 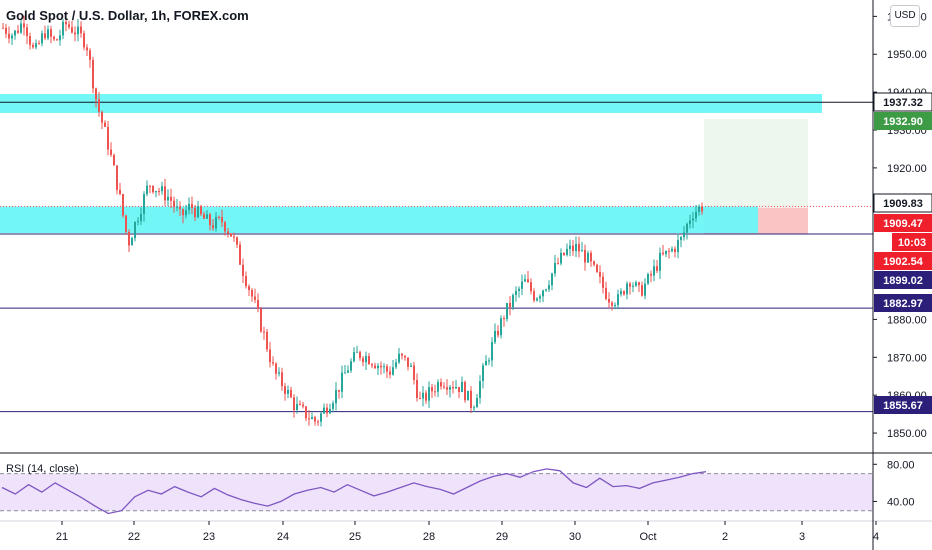 What do you see at coordinates (907, 55) in the screenshot?
I see `price-tick-label: 1950.00` at bounding box center [907, 55].